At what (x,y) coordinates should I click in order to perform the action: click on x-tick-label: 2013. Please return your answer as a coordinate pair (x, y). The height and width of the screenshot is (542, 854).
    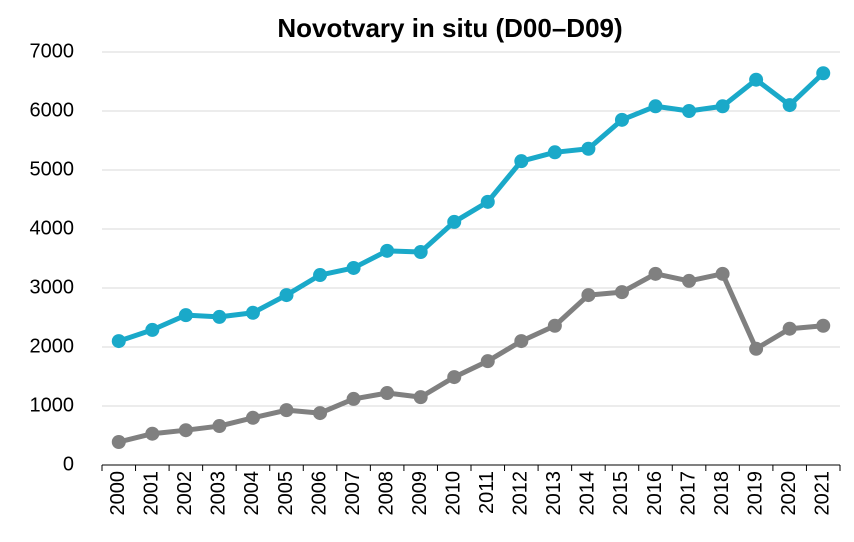
    Looking at the image, I should click on (554, 493).